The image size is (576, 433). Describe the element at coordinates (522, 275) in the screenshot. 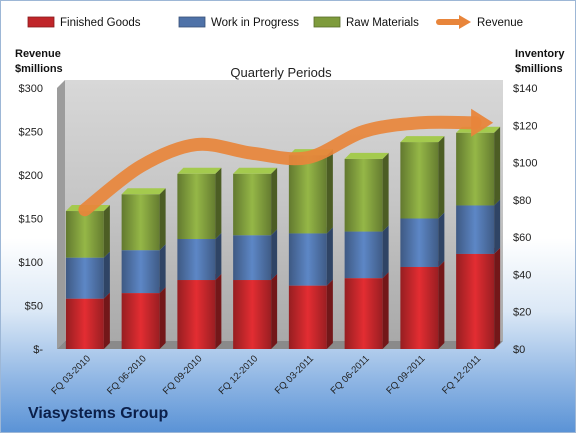

I see `right-tick-label: $40` at that location.